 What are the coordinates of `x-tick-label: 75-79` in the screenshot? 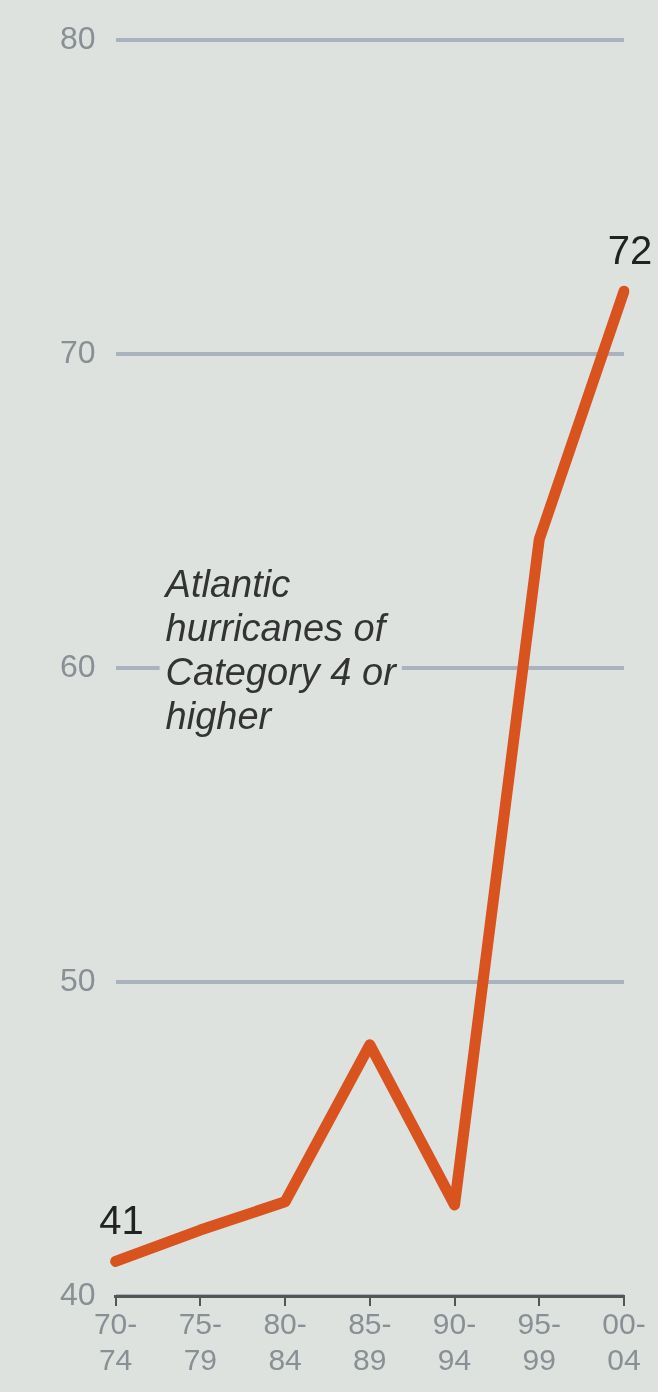 It's located at (200, 1342).